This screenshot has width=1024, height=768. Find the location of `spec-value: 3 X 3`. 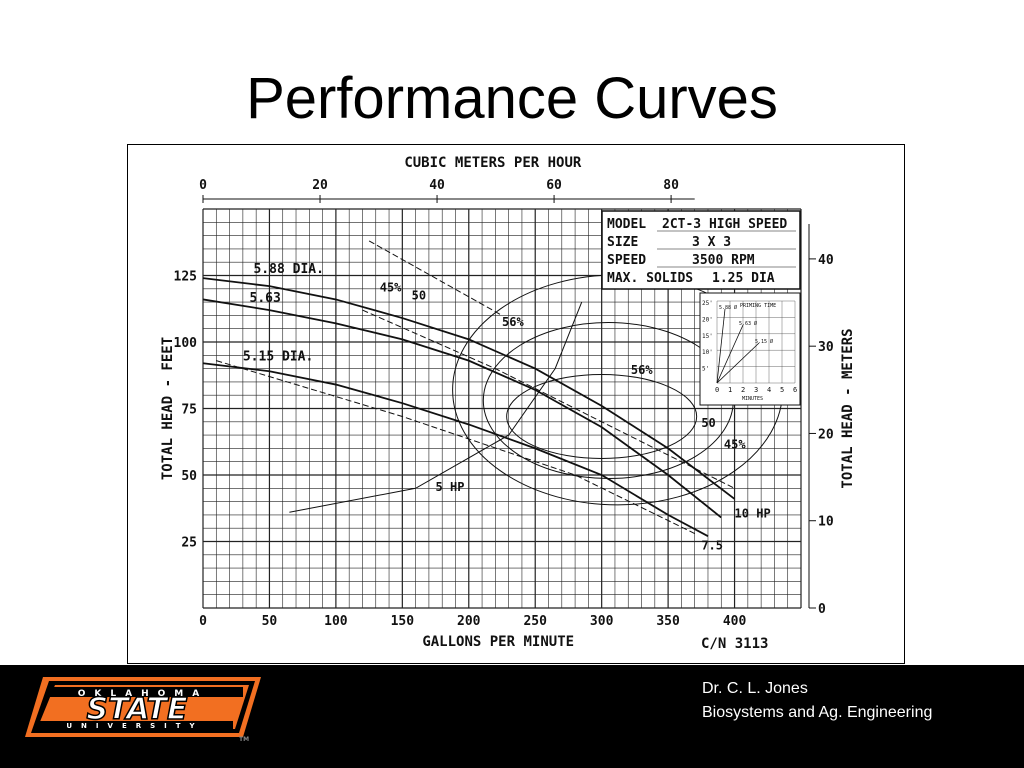

spec-value: 3 X 3 is located at coordinates (711, 242).